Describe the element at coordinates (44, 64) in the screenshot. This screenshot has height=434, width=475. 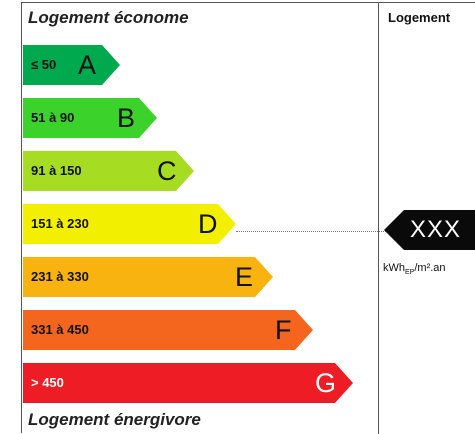
I see `band-a-range: ≤ 50` at that location.